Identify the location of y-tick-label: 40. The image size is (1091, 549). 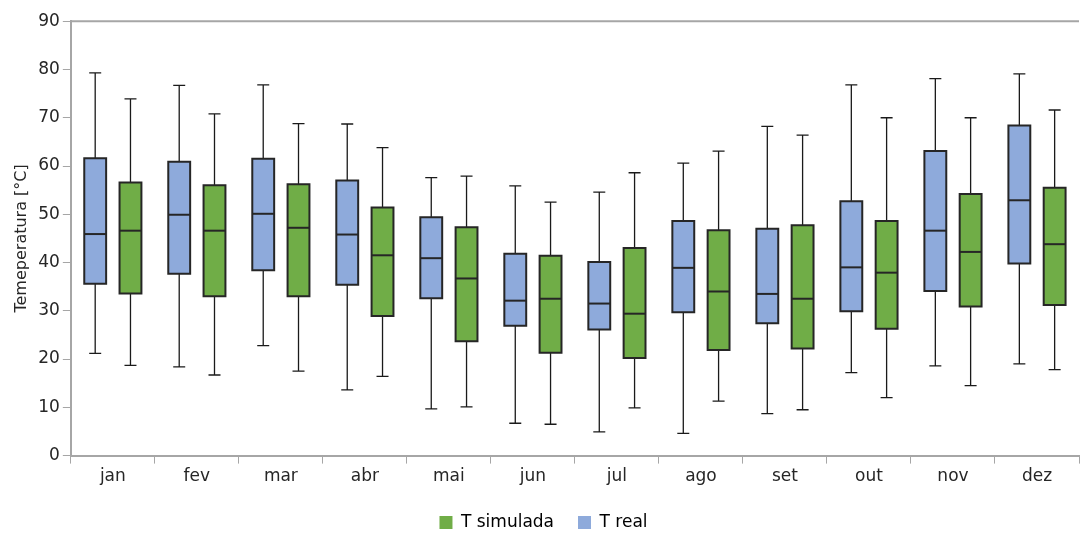
(49, 260).